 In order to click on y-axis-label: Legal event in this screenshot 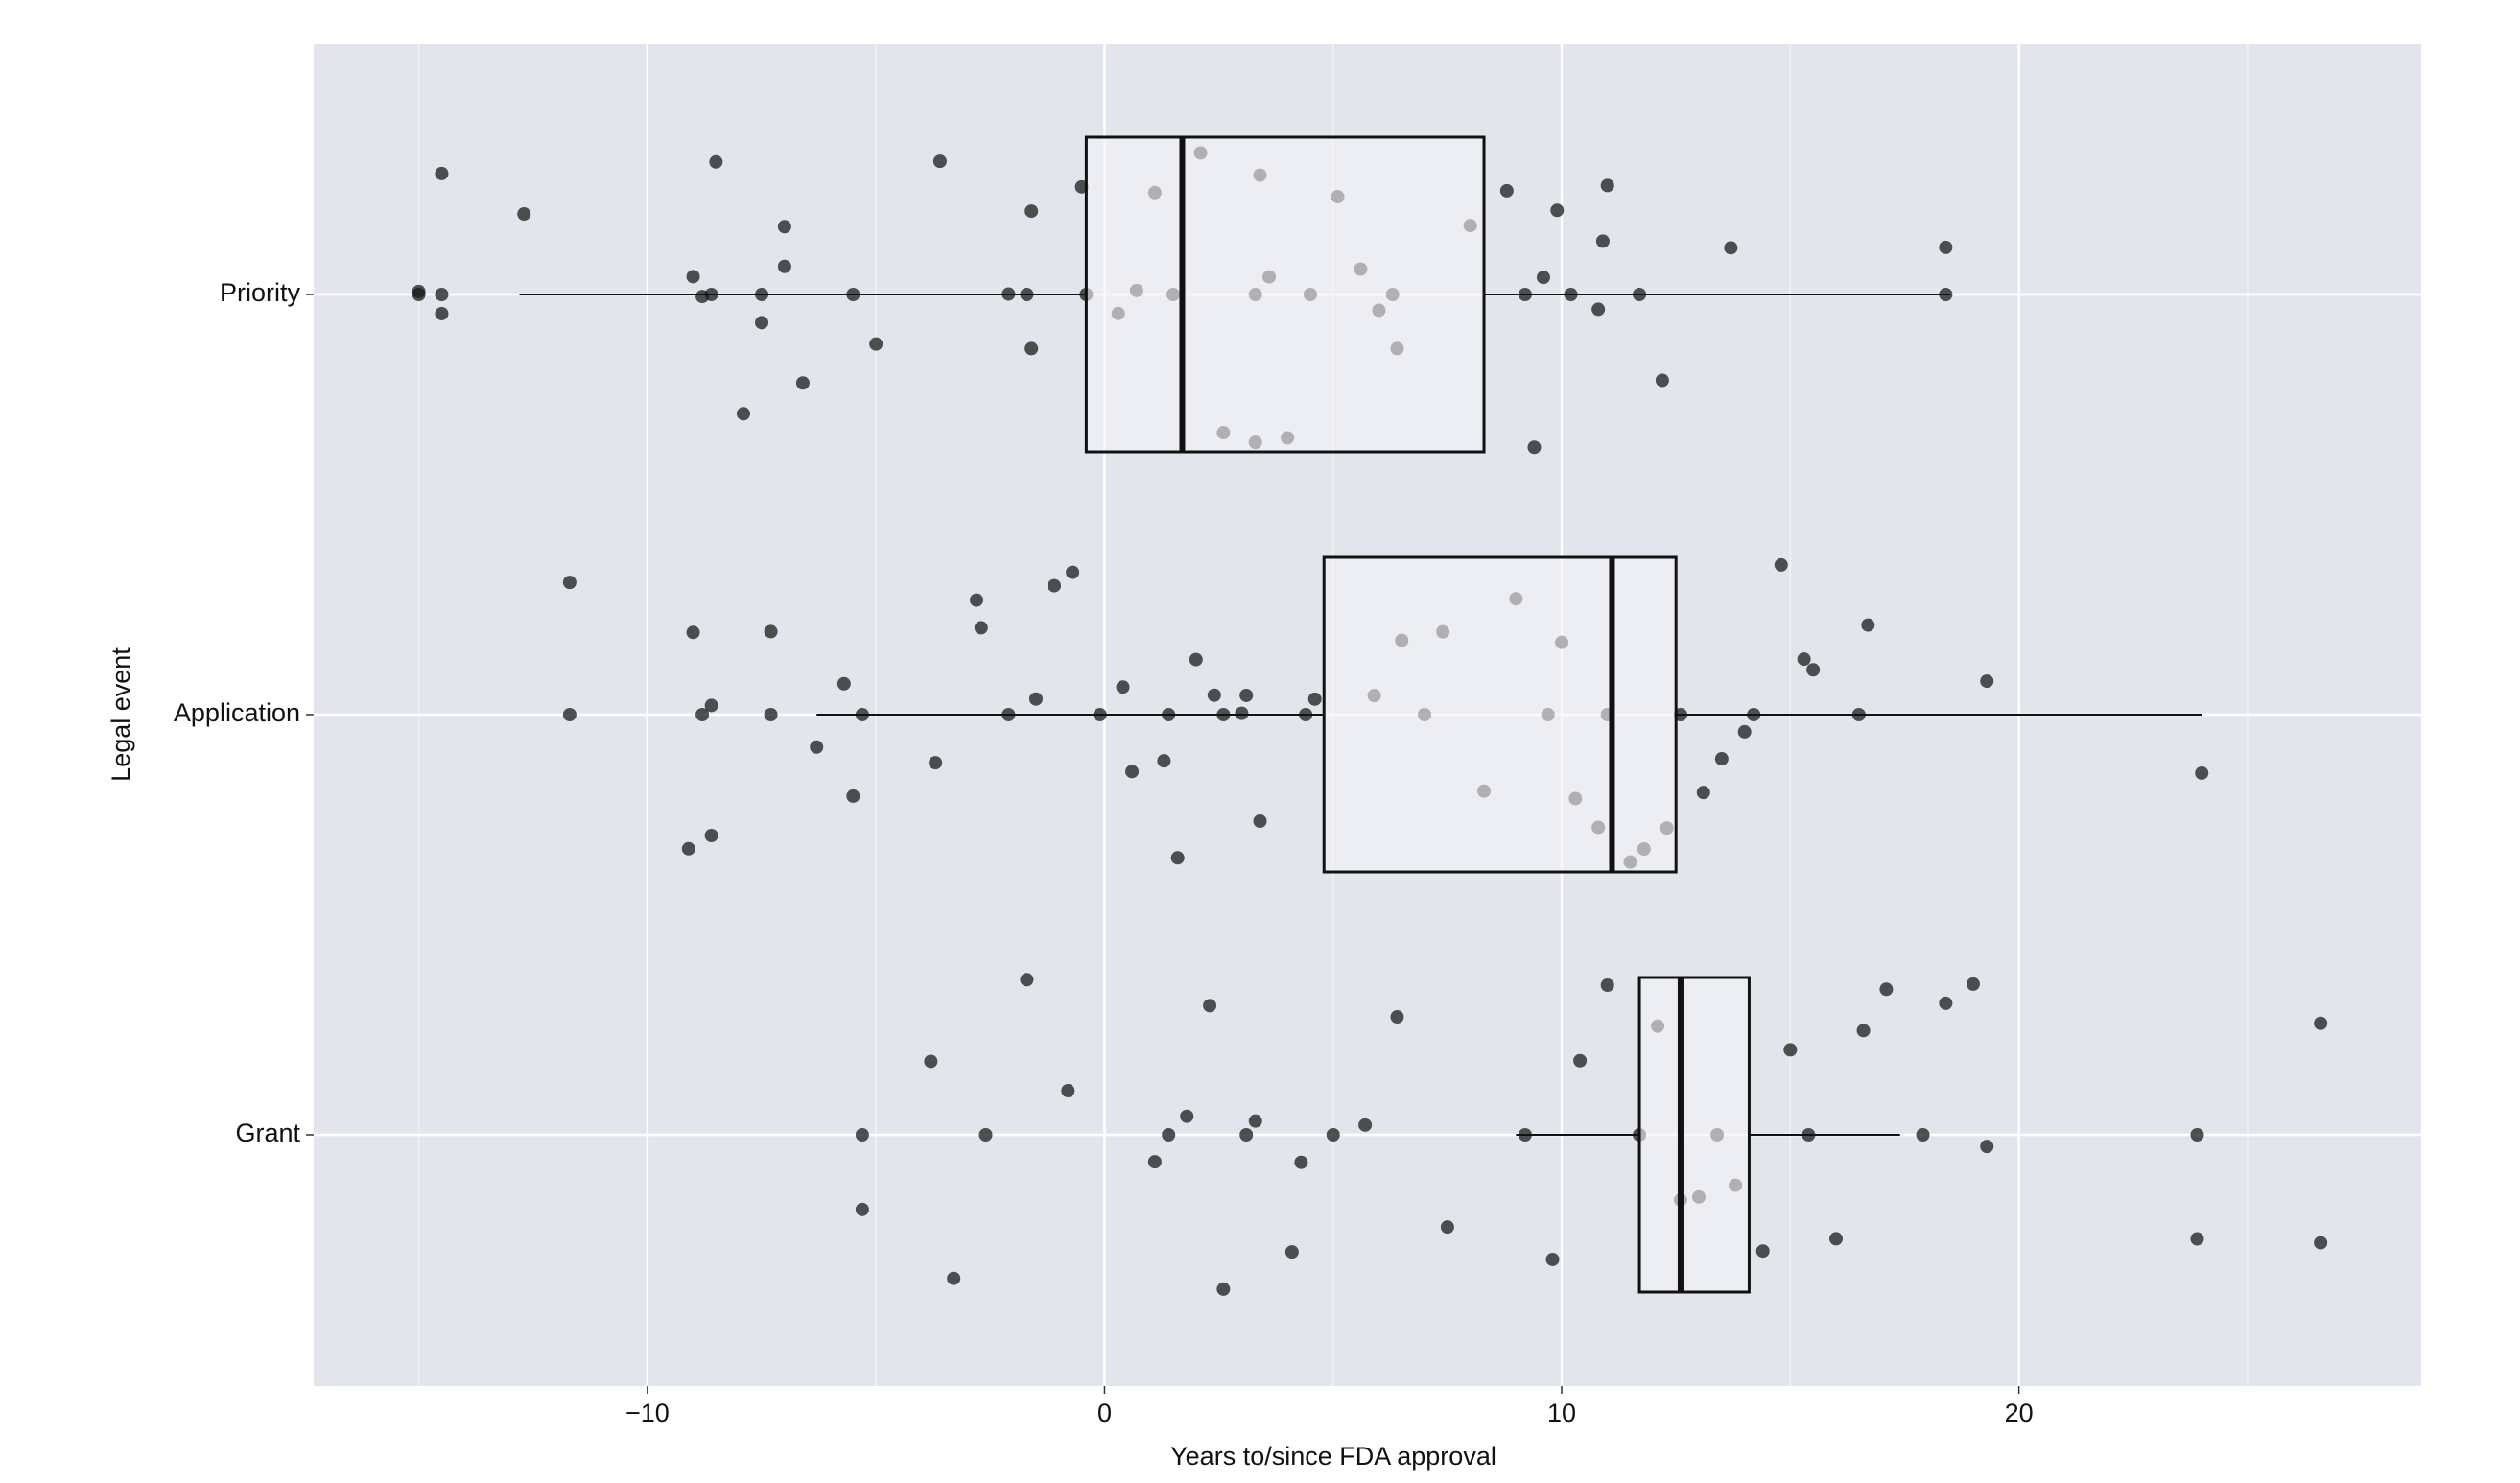, I will do `click(120, 714)`.